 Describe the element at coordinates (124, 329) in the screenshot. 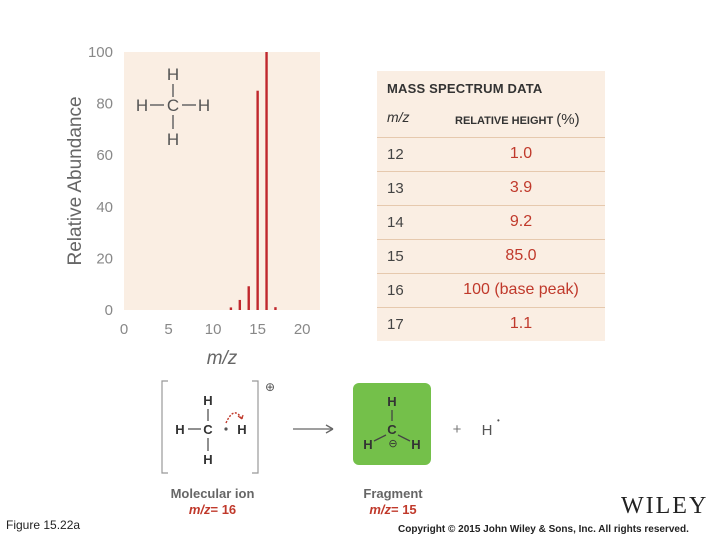

I see `x-tick-label: 0` at that location.